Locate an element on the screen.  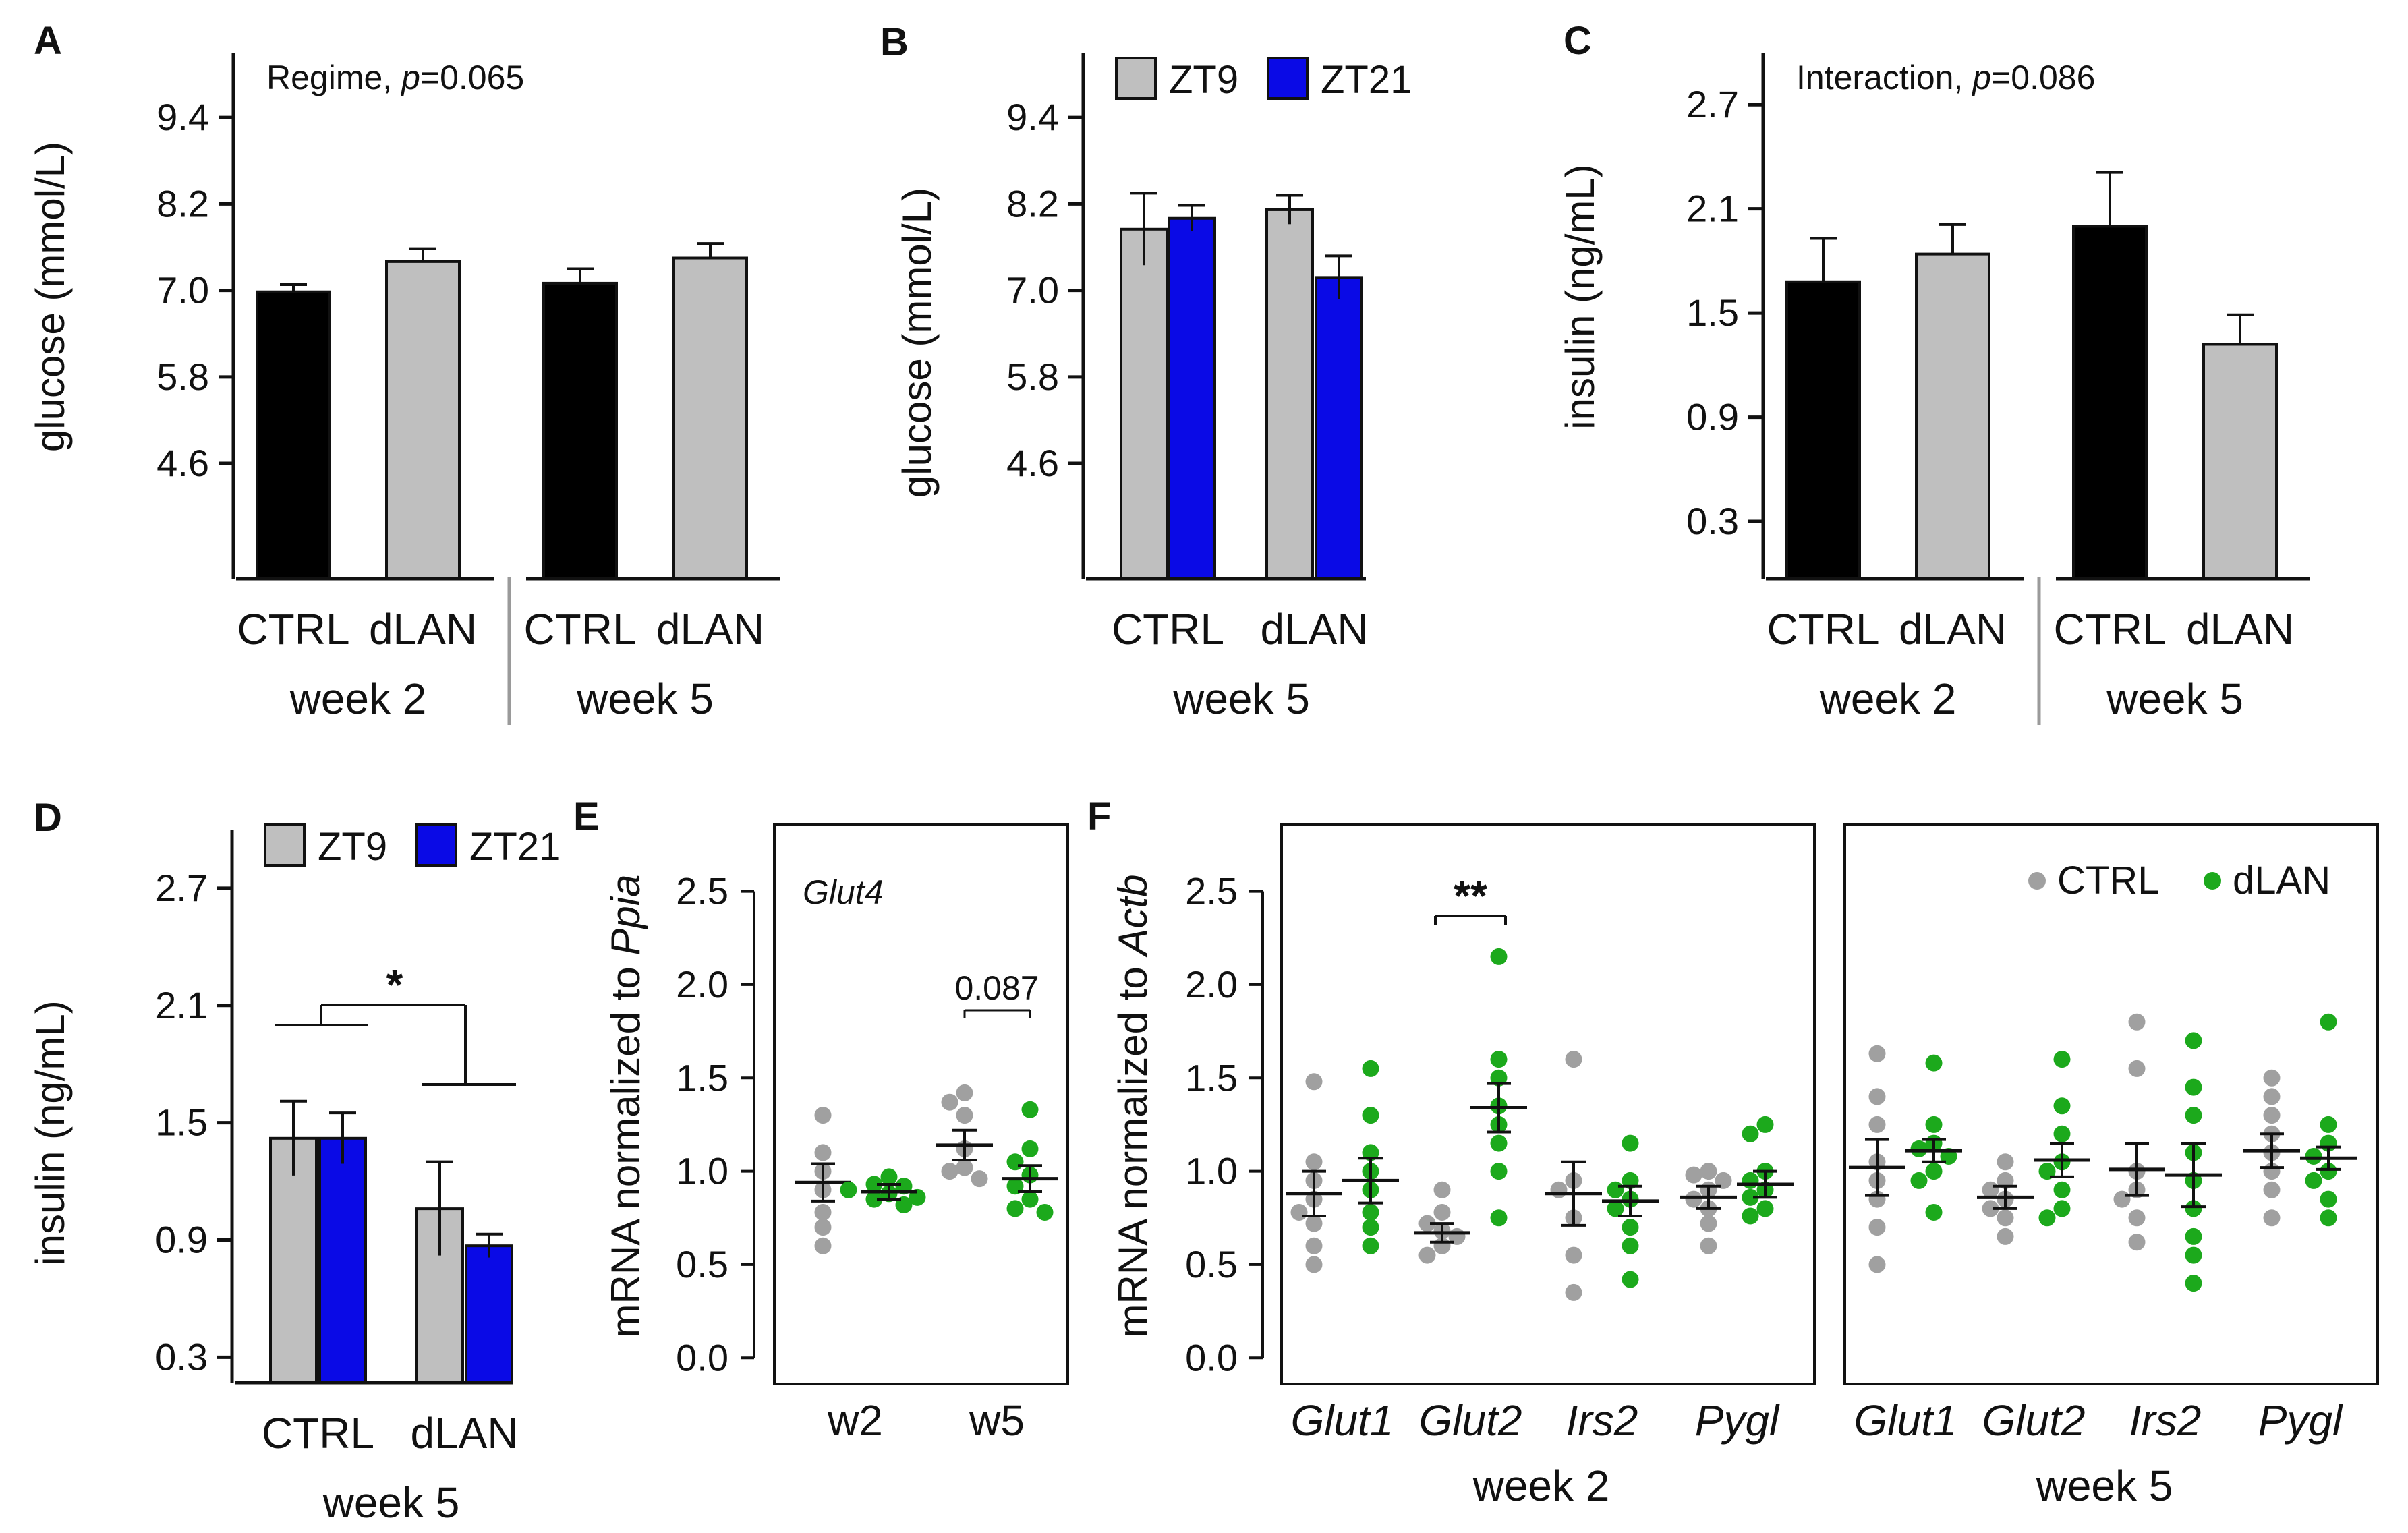
legend-label: dLAN is located at coordinates (2281, 881).